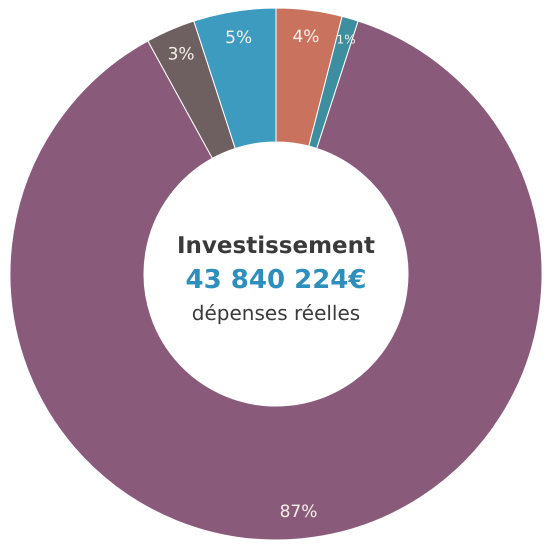  I want to click on data-label: 4%, so click(306, 36).